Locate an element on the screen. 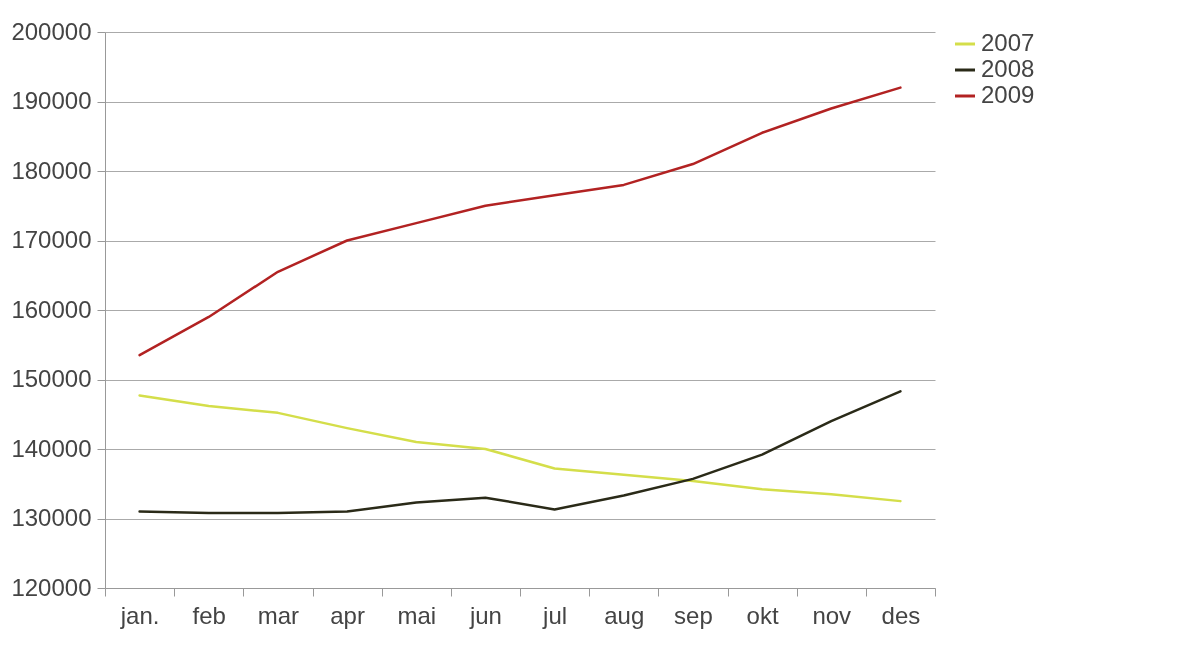 The width and height of the screenshot is (1203, 655). x-tick-label: jan. is located at coordinates (139, 615).